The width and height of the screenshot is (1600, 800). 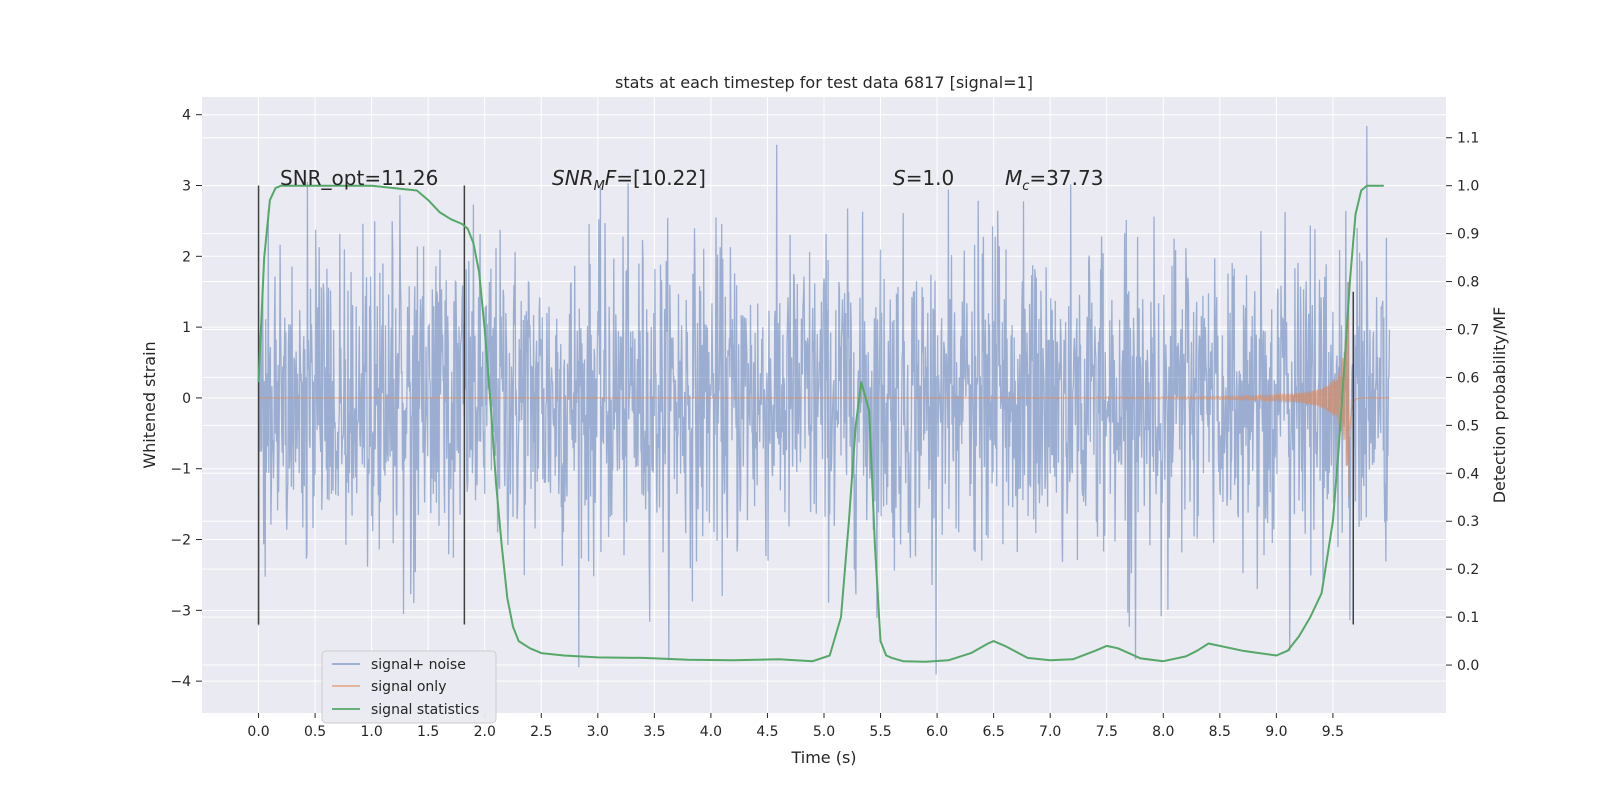 I want to click on x-tick-label: 4.5, so click(x=767, y=732).